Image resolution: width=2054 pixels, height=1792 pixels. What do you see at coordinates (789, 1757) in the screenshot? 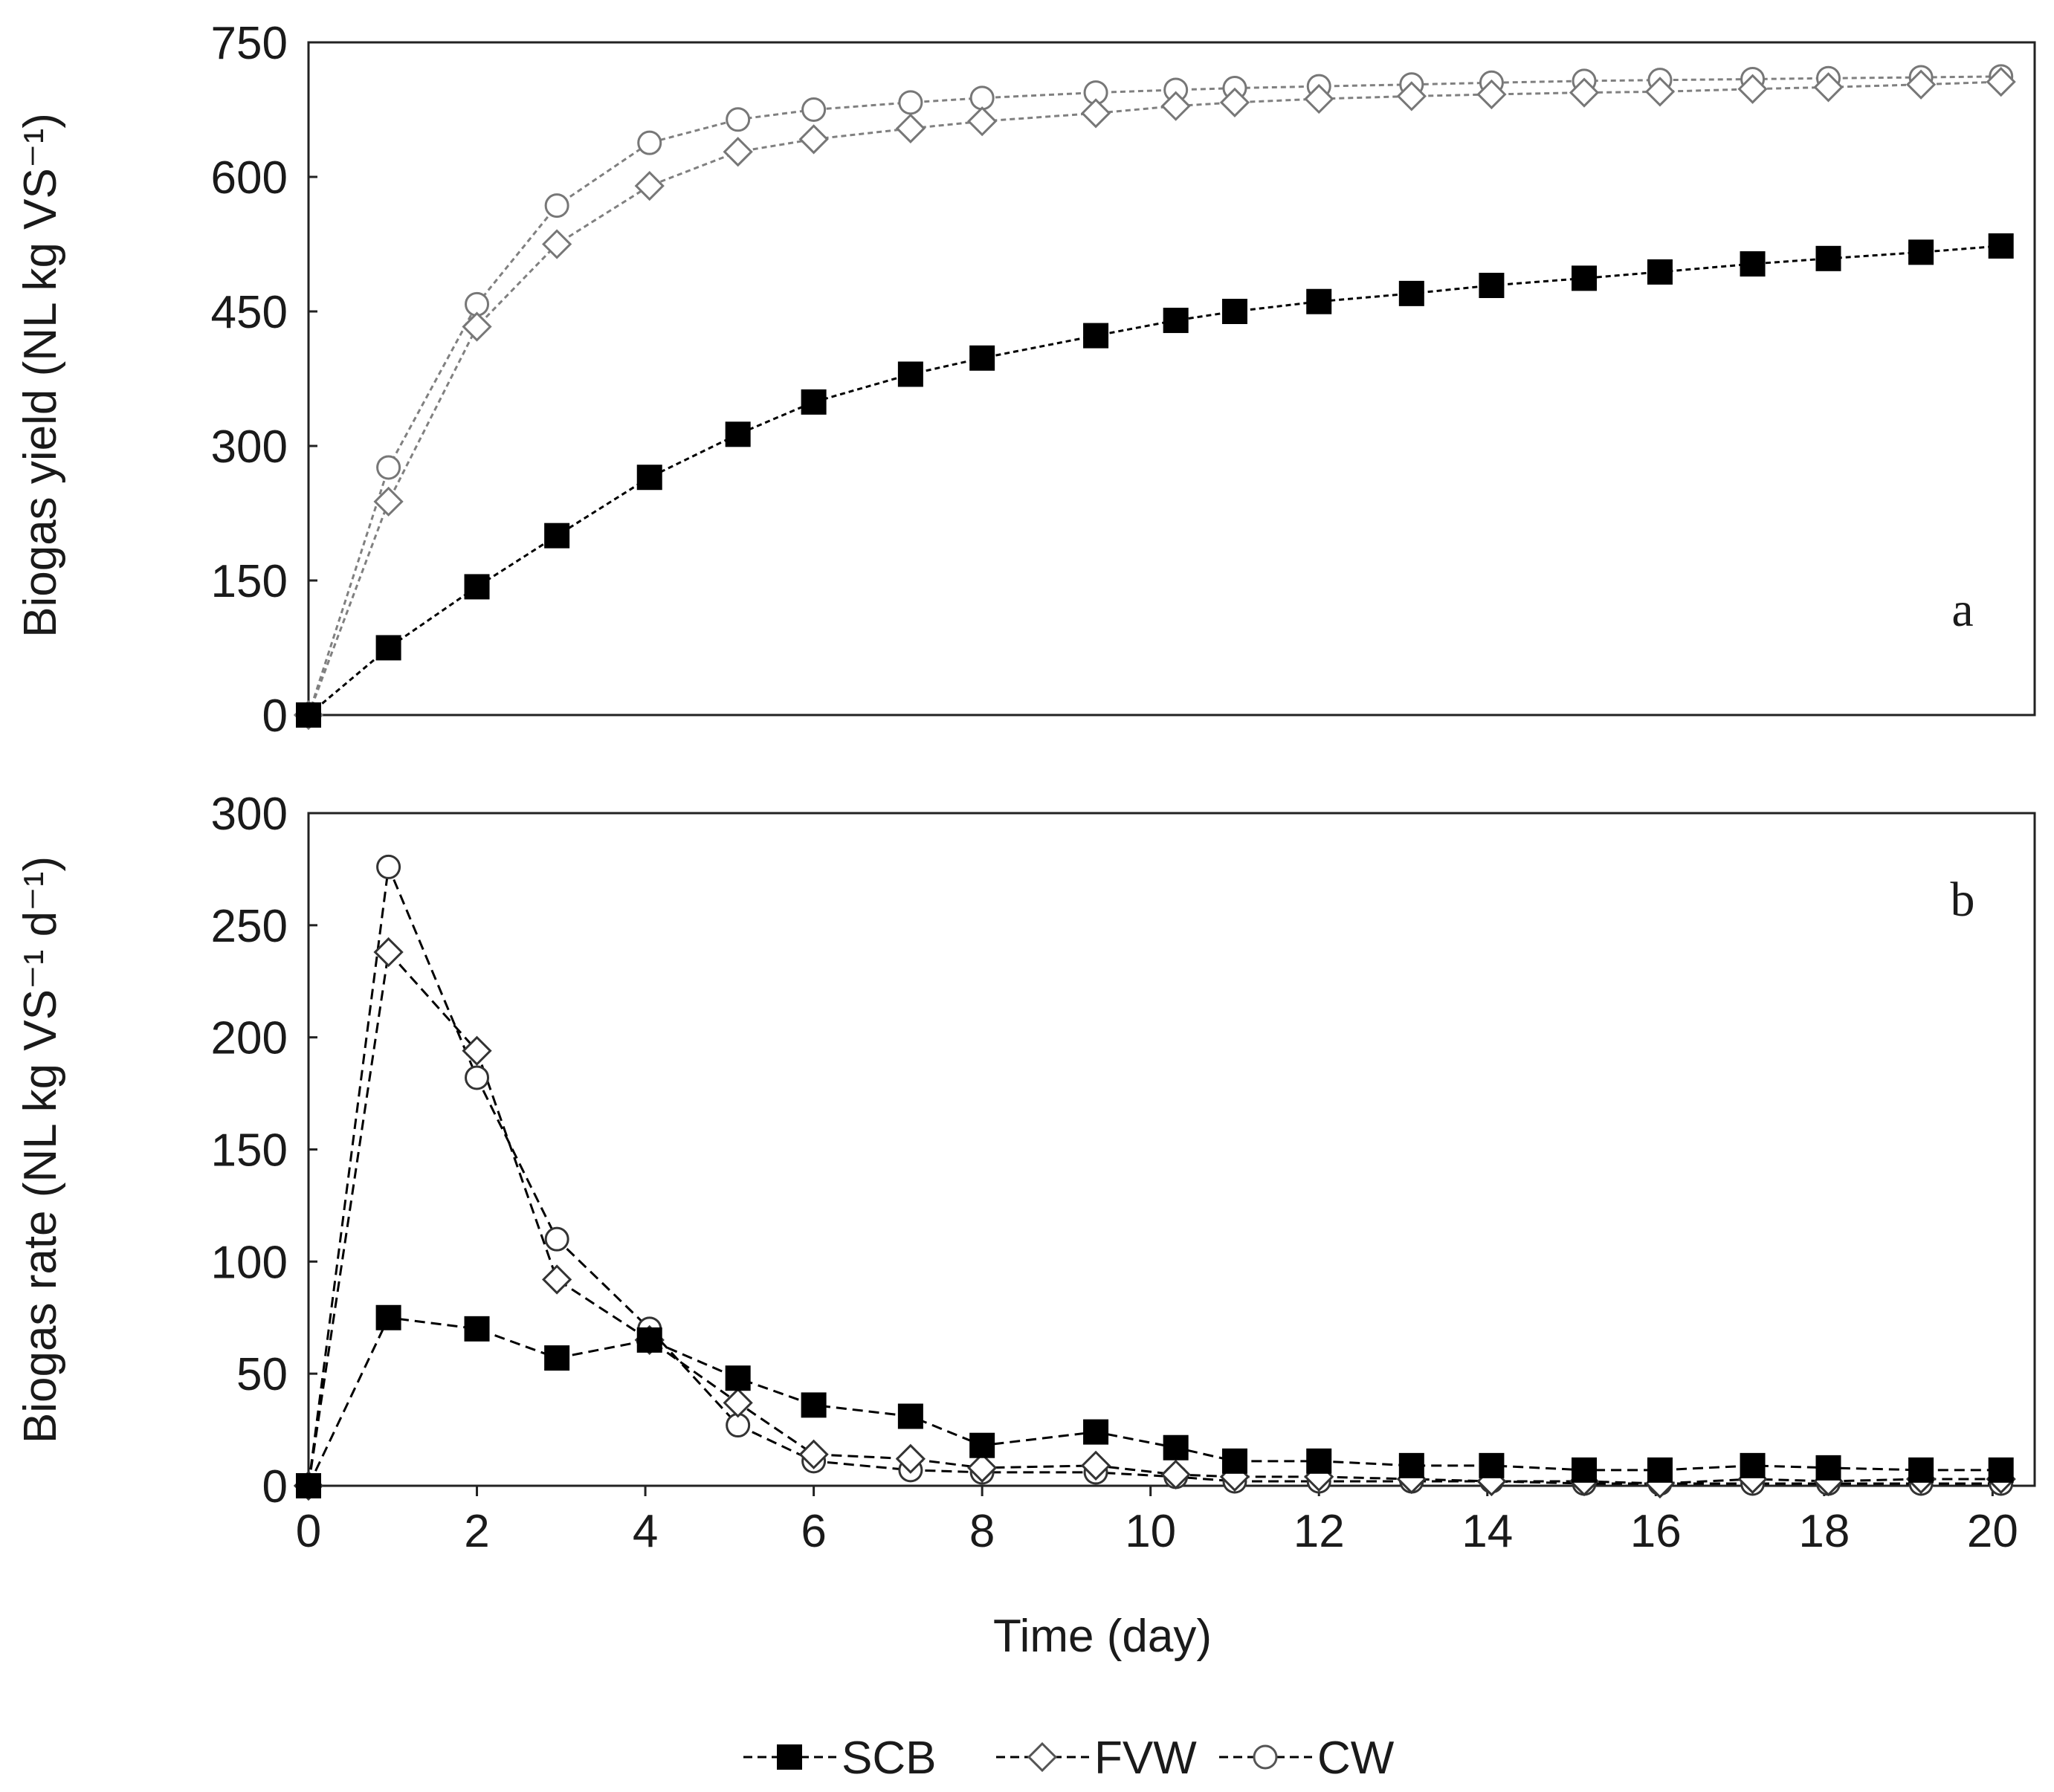
I see `legend-marker` at bounding box center [789, 1757].